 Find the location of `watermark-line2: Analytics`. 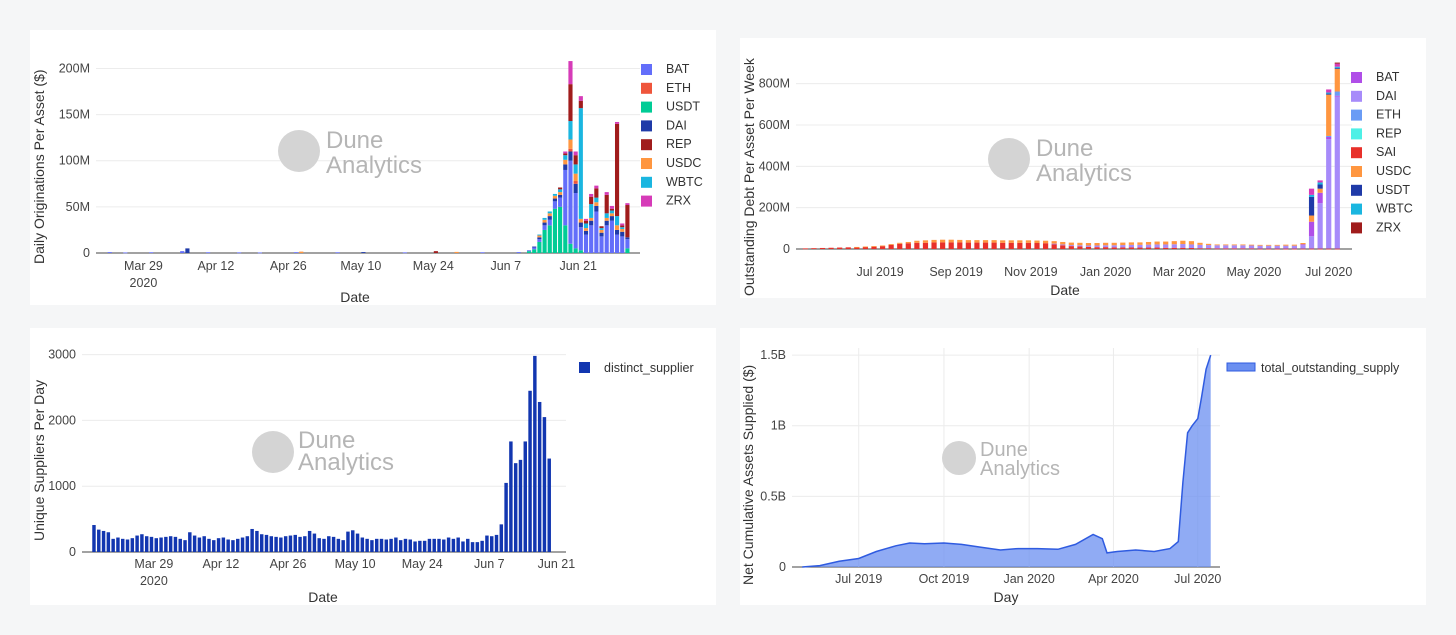

watermark-line2: Analytics is located at coordinates (1020, 469).